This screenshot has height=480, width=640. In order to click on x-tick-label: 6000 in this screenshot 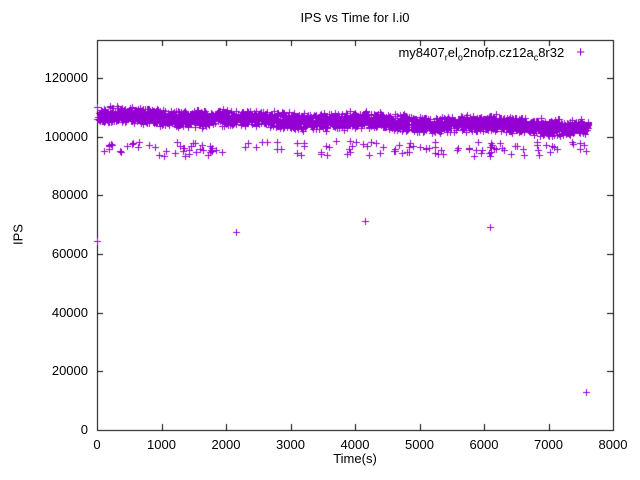, I will do `click(484, 444)`.